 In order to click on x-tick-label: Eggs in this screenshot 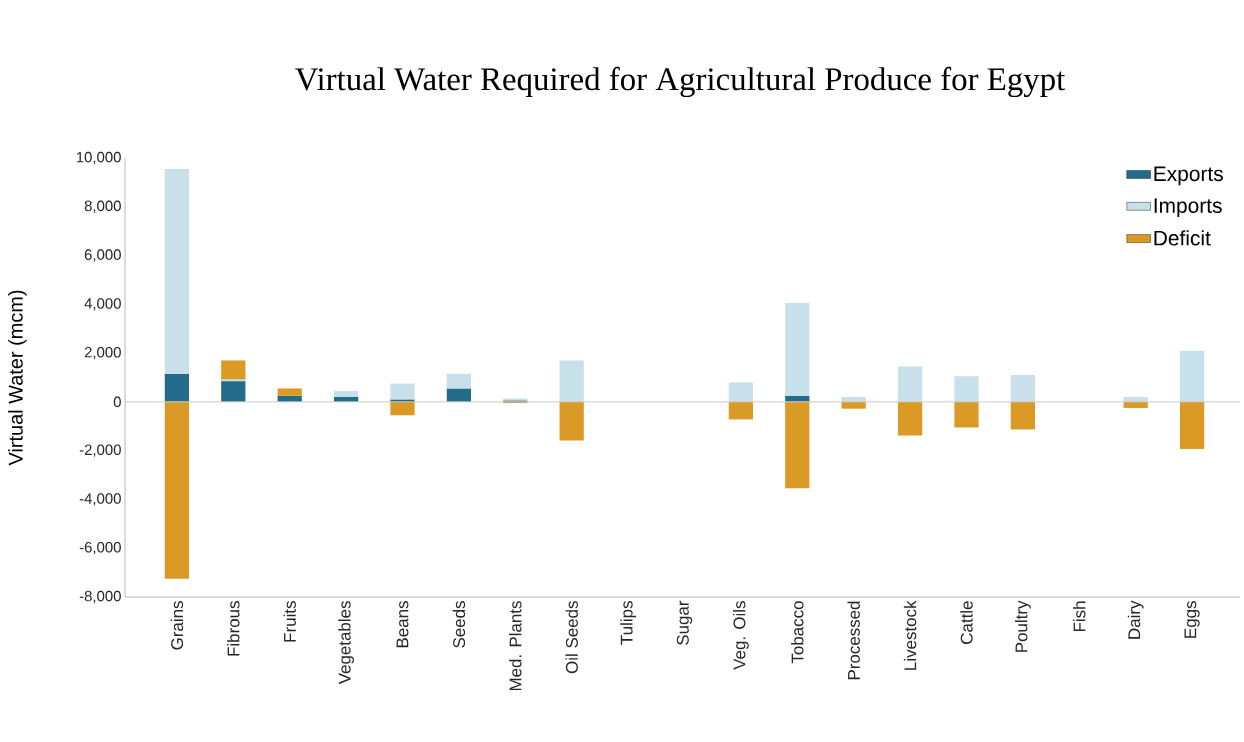, I will do `click(1192, 619)`.